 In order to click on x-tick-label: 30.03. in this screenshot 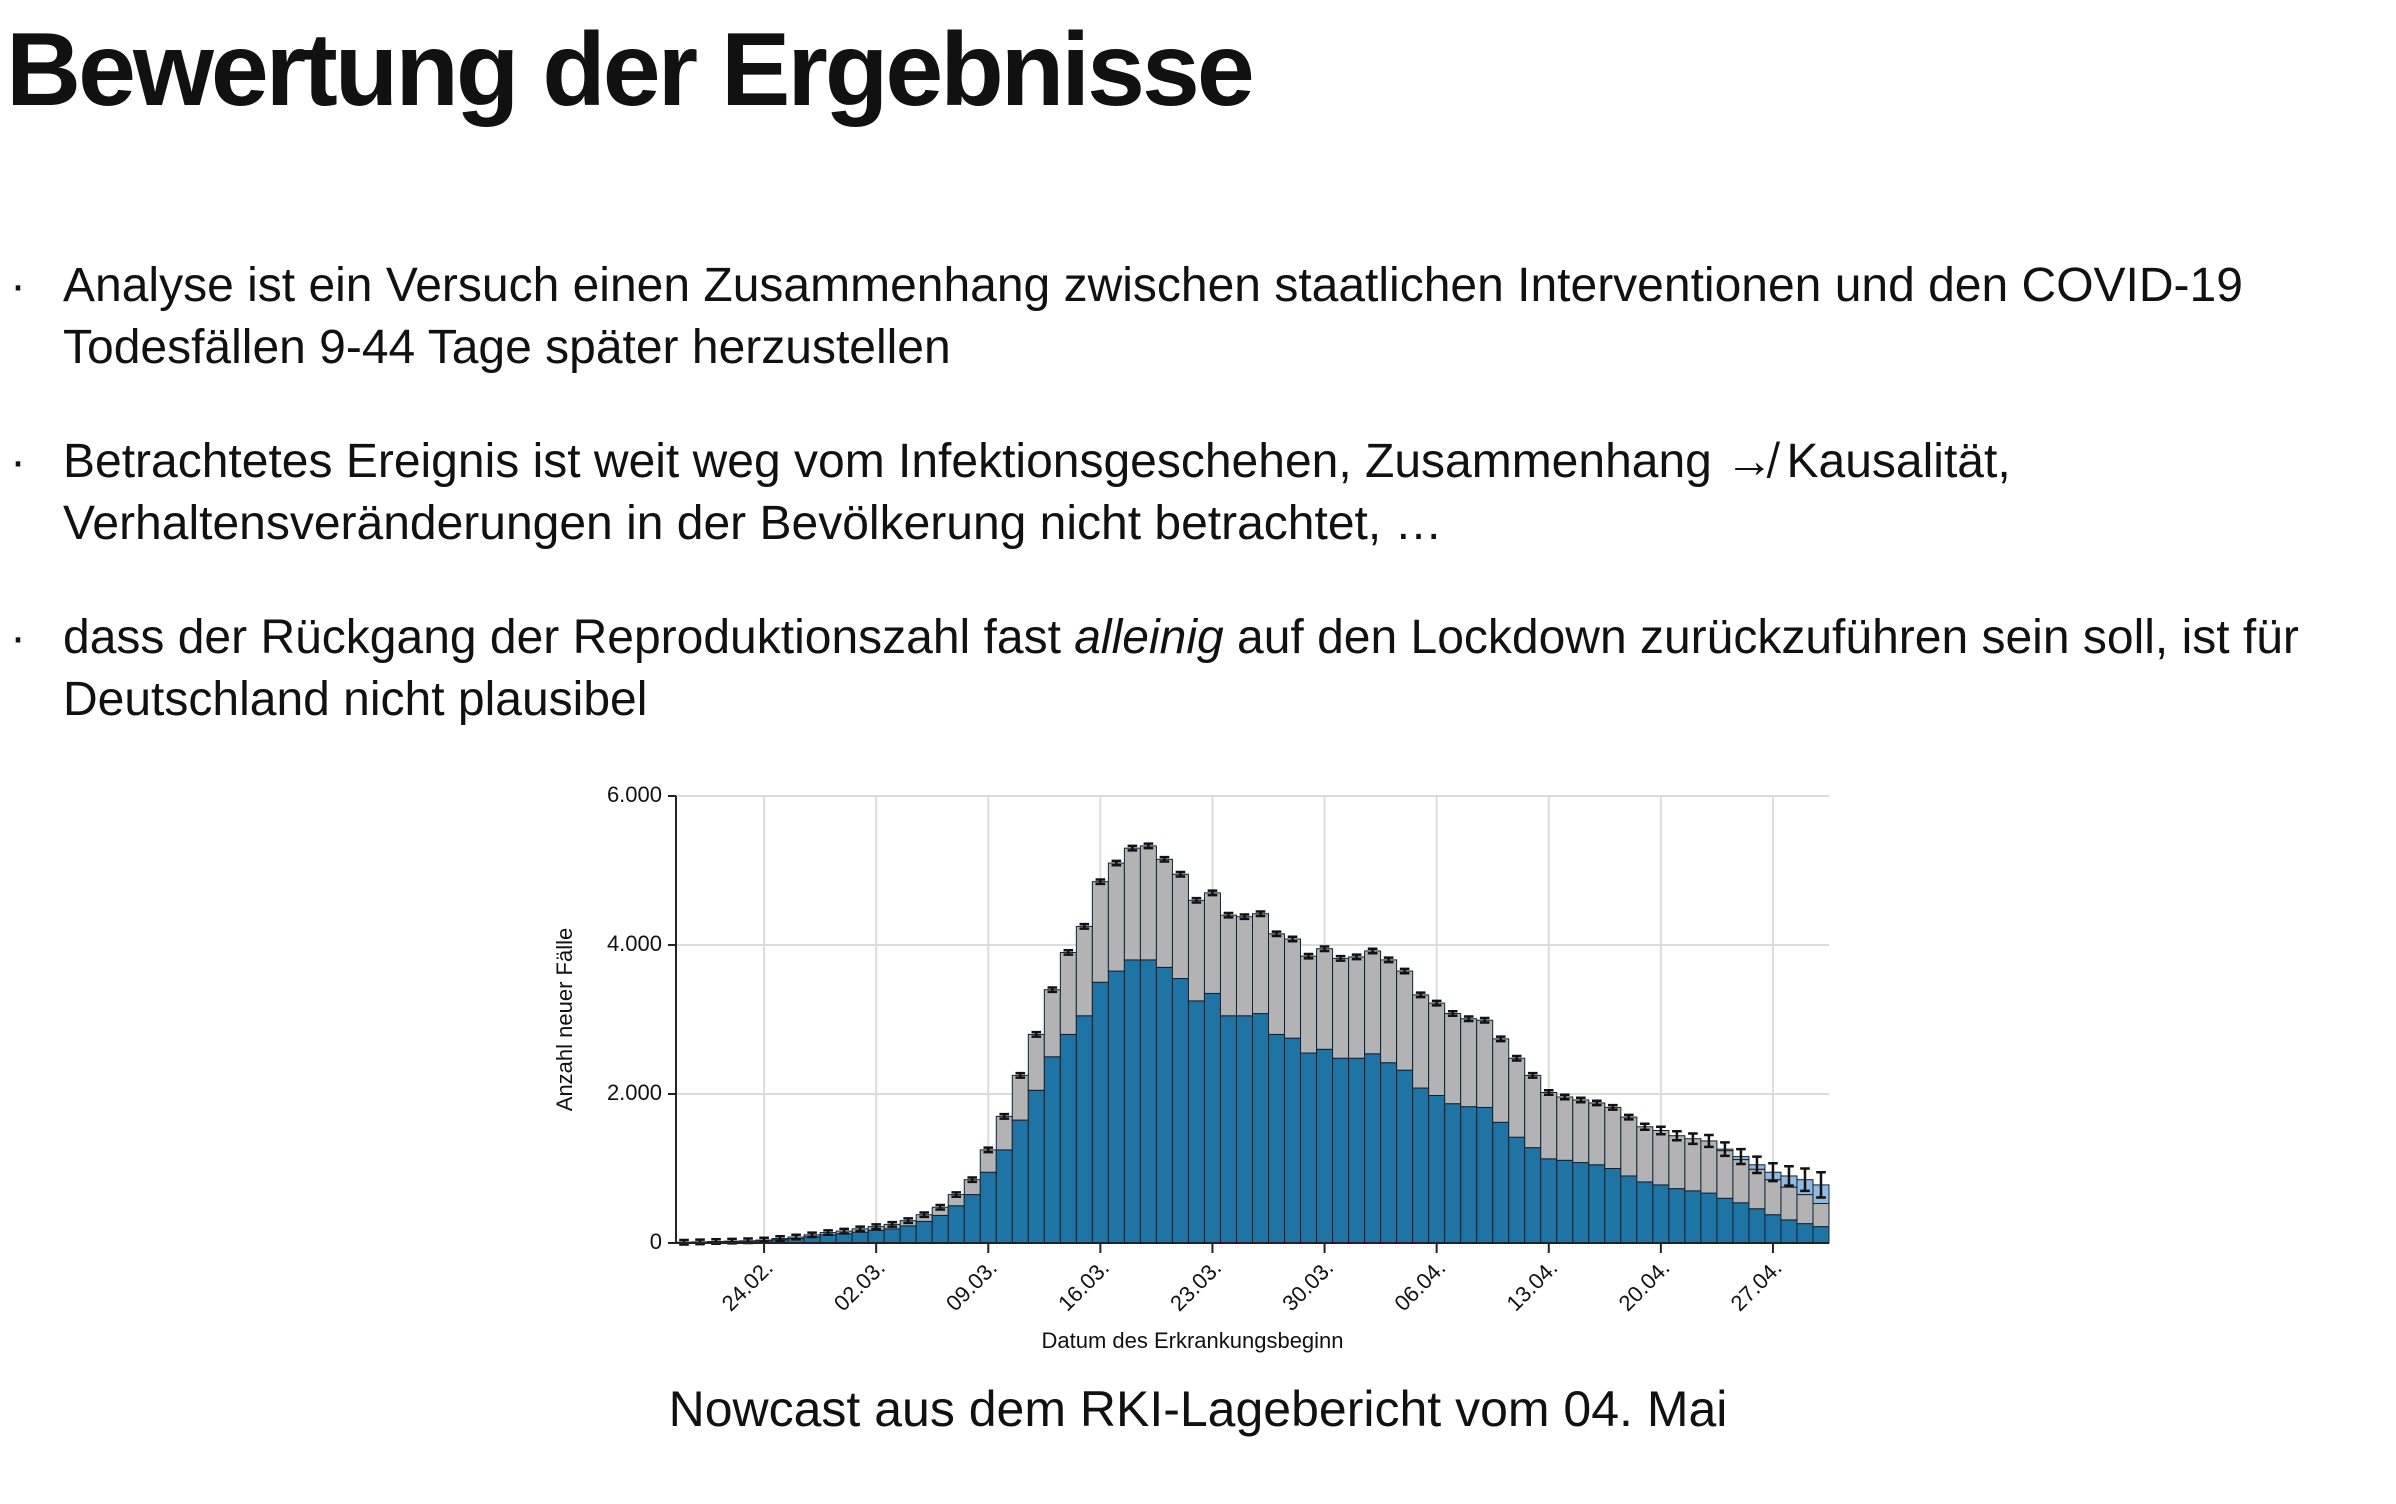, I will do `click(1307, 1285)`.